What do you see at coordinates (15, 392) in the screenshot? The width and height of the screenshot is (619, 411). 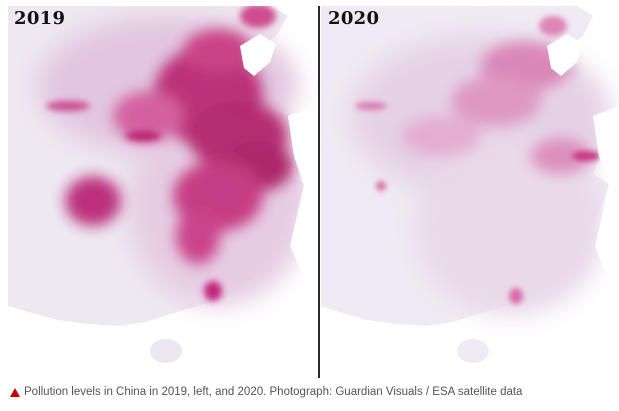 I see `triangle-icon` at bounding box center [15, 392].